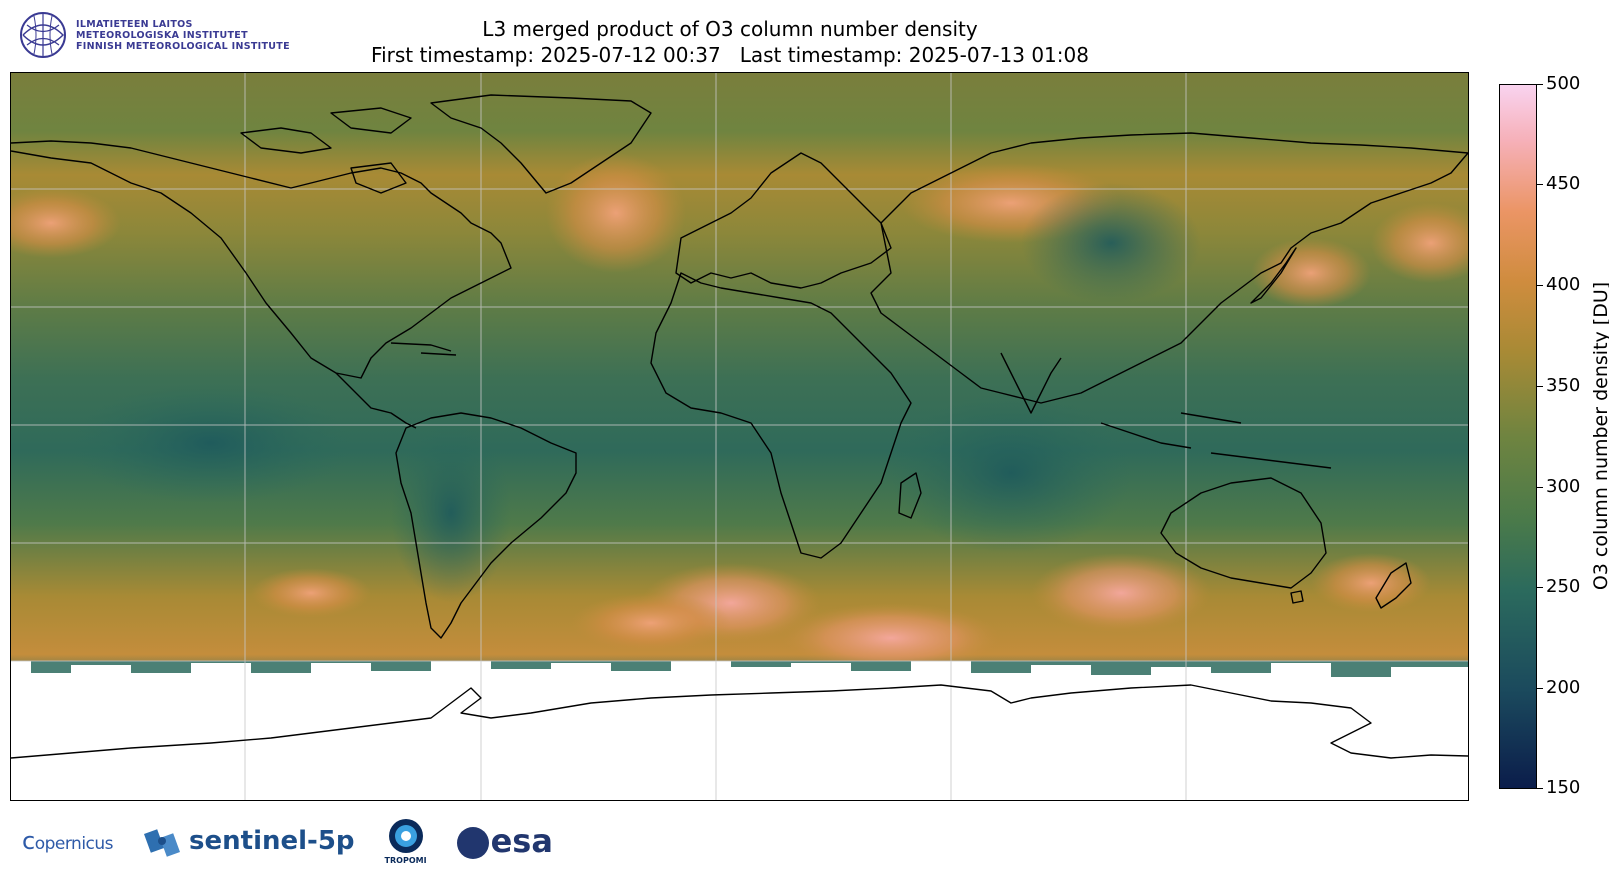 Image resolution: width=1609 pixels, height=870 pixels. I want to click on colorbar-tick-label: 150, so click(1563, 787).